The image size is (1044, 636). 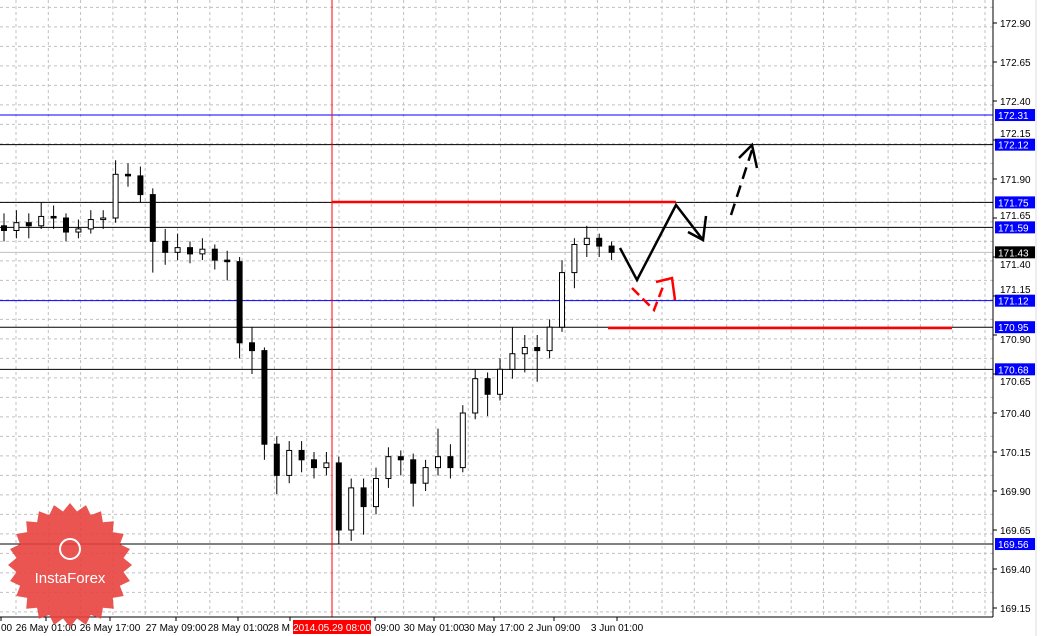 I want to click on logo-icon, so click(x=70, y=549).